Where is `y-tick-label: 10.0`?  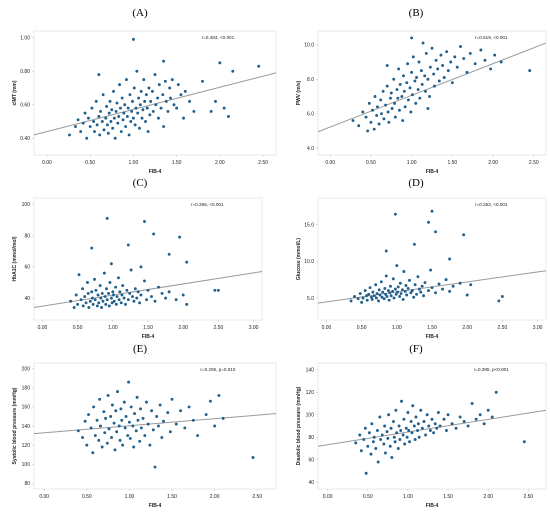 y-tick-label: 10.0 is located at coordinates (309, 46).